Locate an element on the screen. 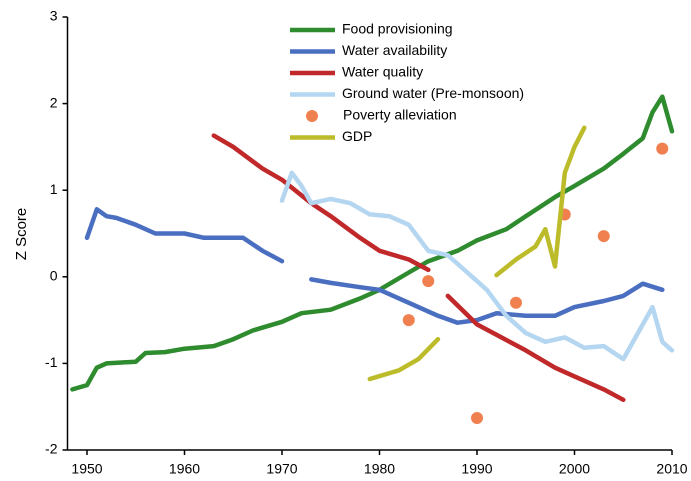 The image size is (691, 481). legend-label: GDP is located at coordinates (357, 136).